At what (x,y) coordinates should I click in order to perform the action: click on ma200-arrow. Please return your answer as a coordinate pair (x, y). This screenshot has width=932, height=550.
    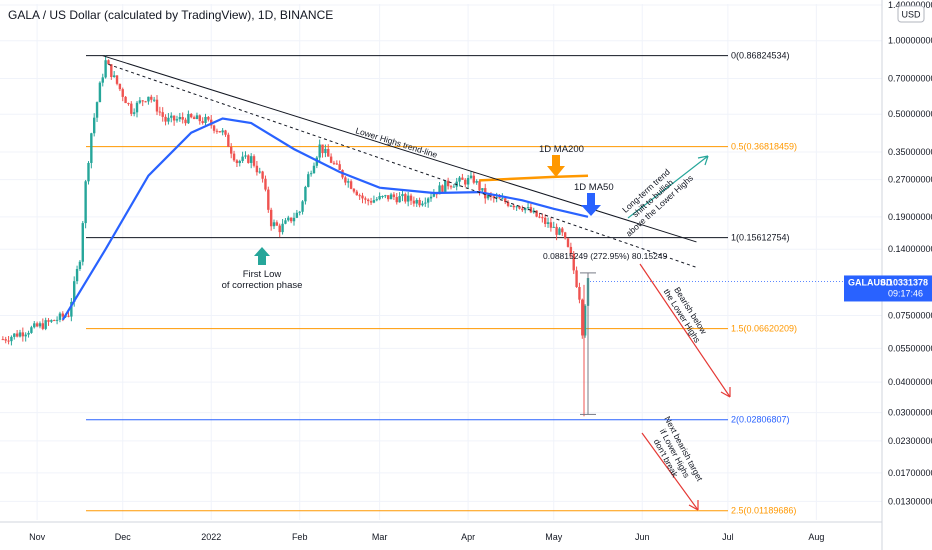
    Looking at the image, I should click on (556, 166).